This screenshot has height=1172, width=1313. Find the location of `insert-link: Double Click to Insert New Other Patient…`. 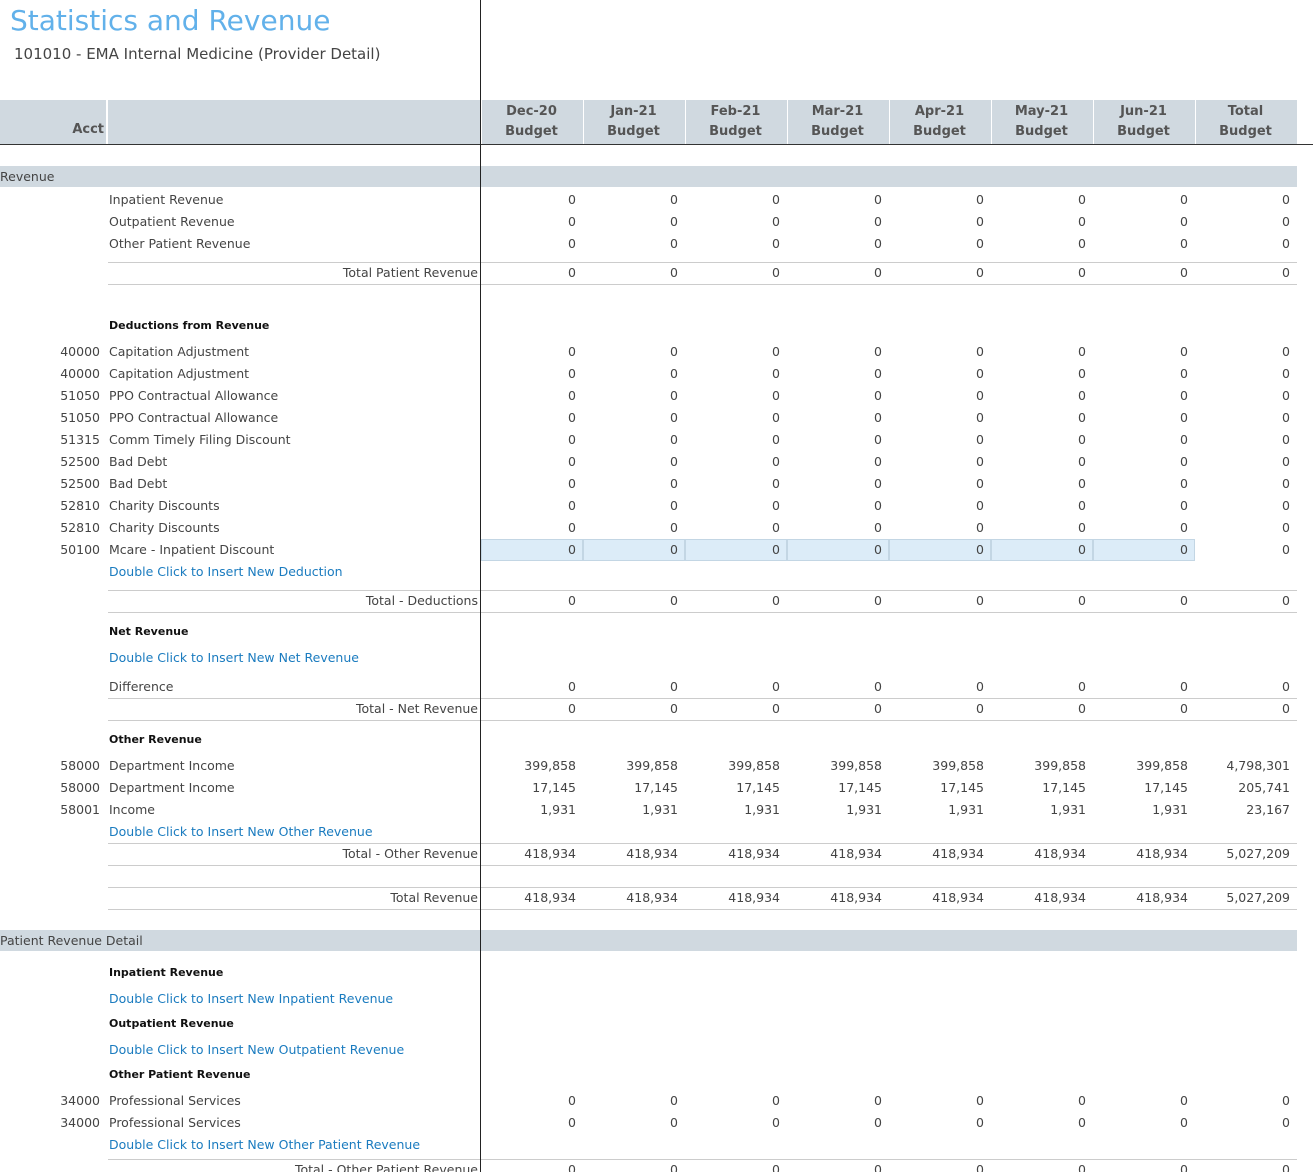

insert-link: Double Click to Insert New Other Patient… is located at coordinates (264, 1145).